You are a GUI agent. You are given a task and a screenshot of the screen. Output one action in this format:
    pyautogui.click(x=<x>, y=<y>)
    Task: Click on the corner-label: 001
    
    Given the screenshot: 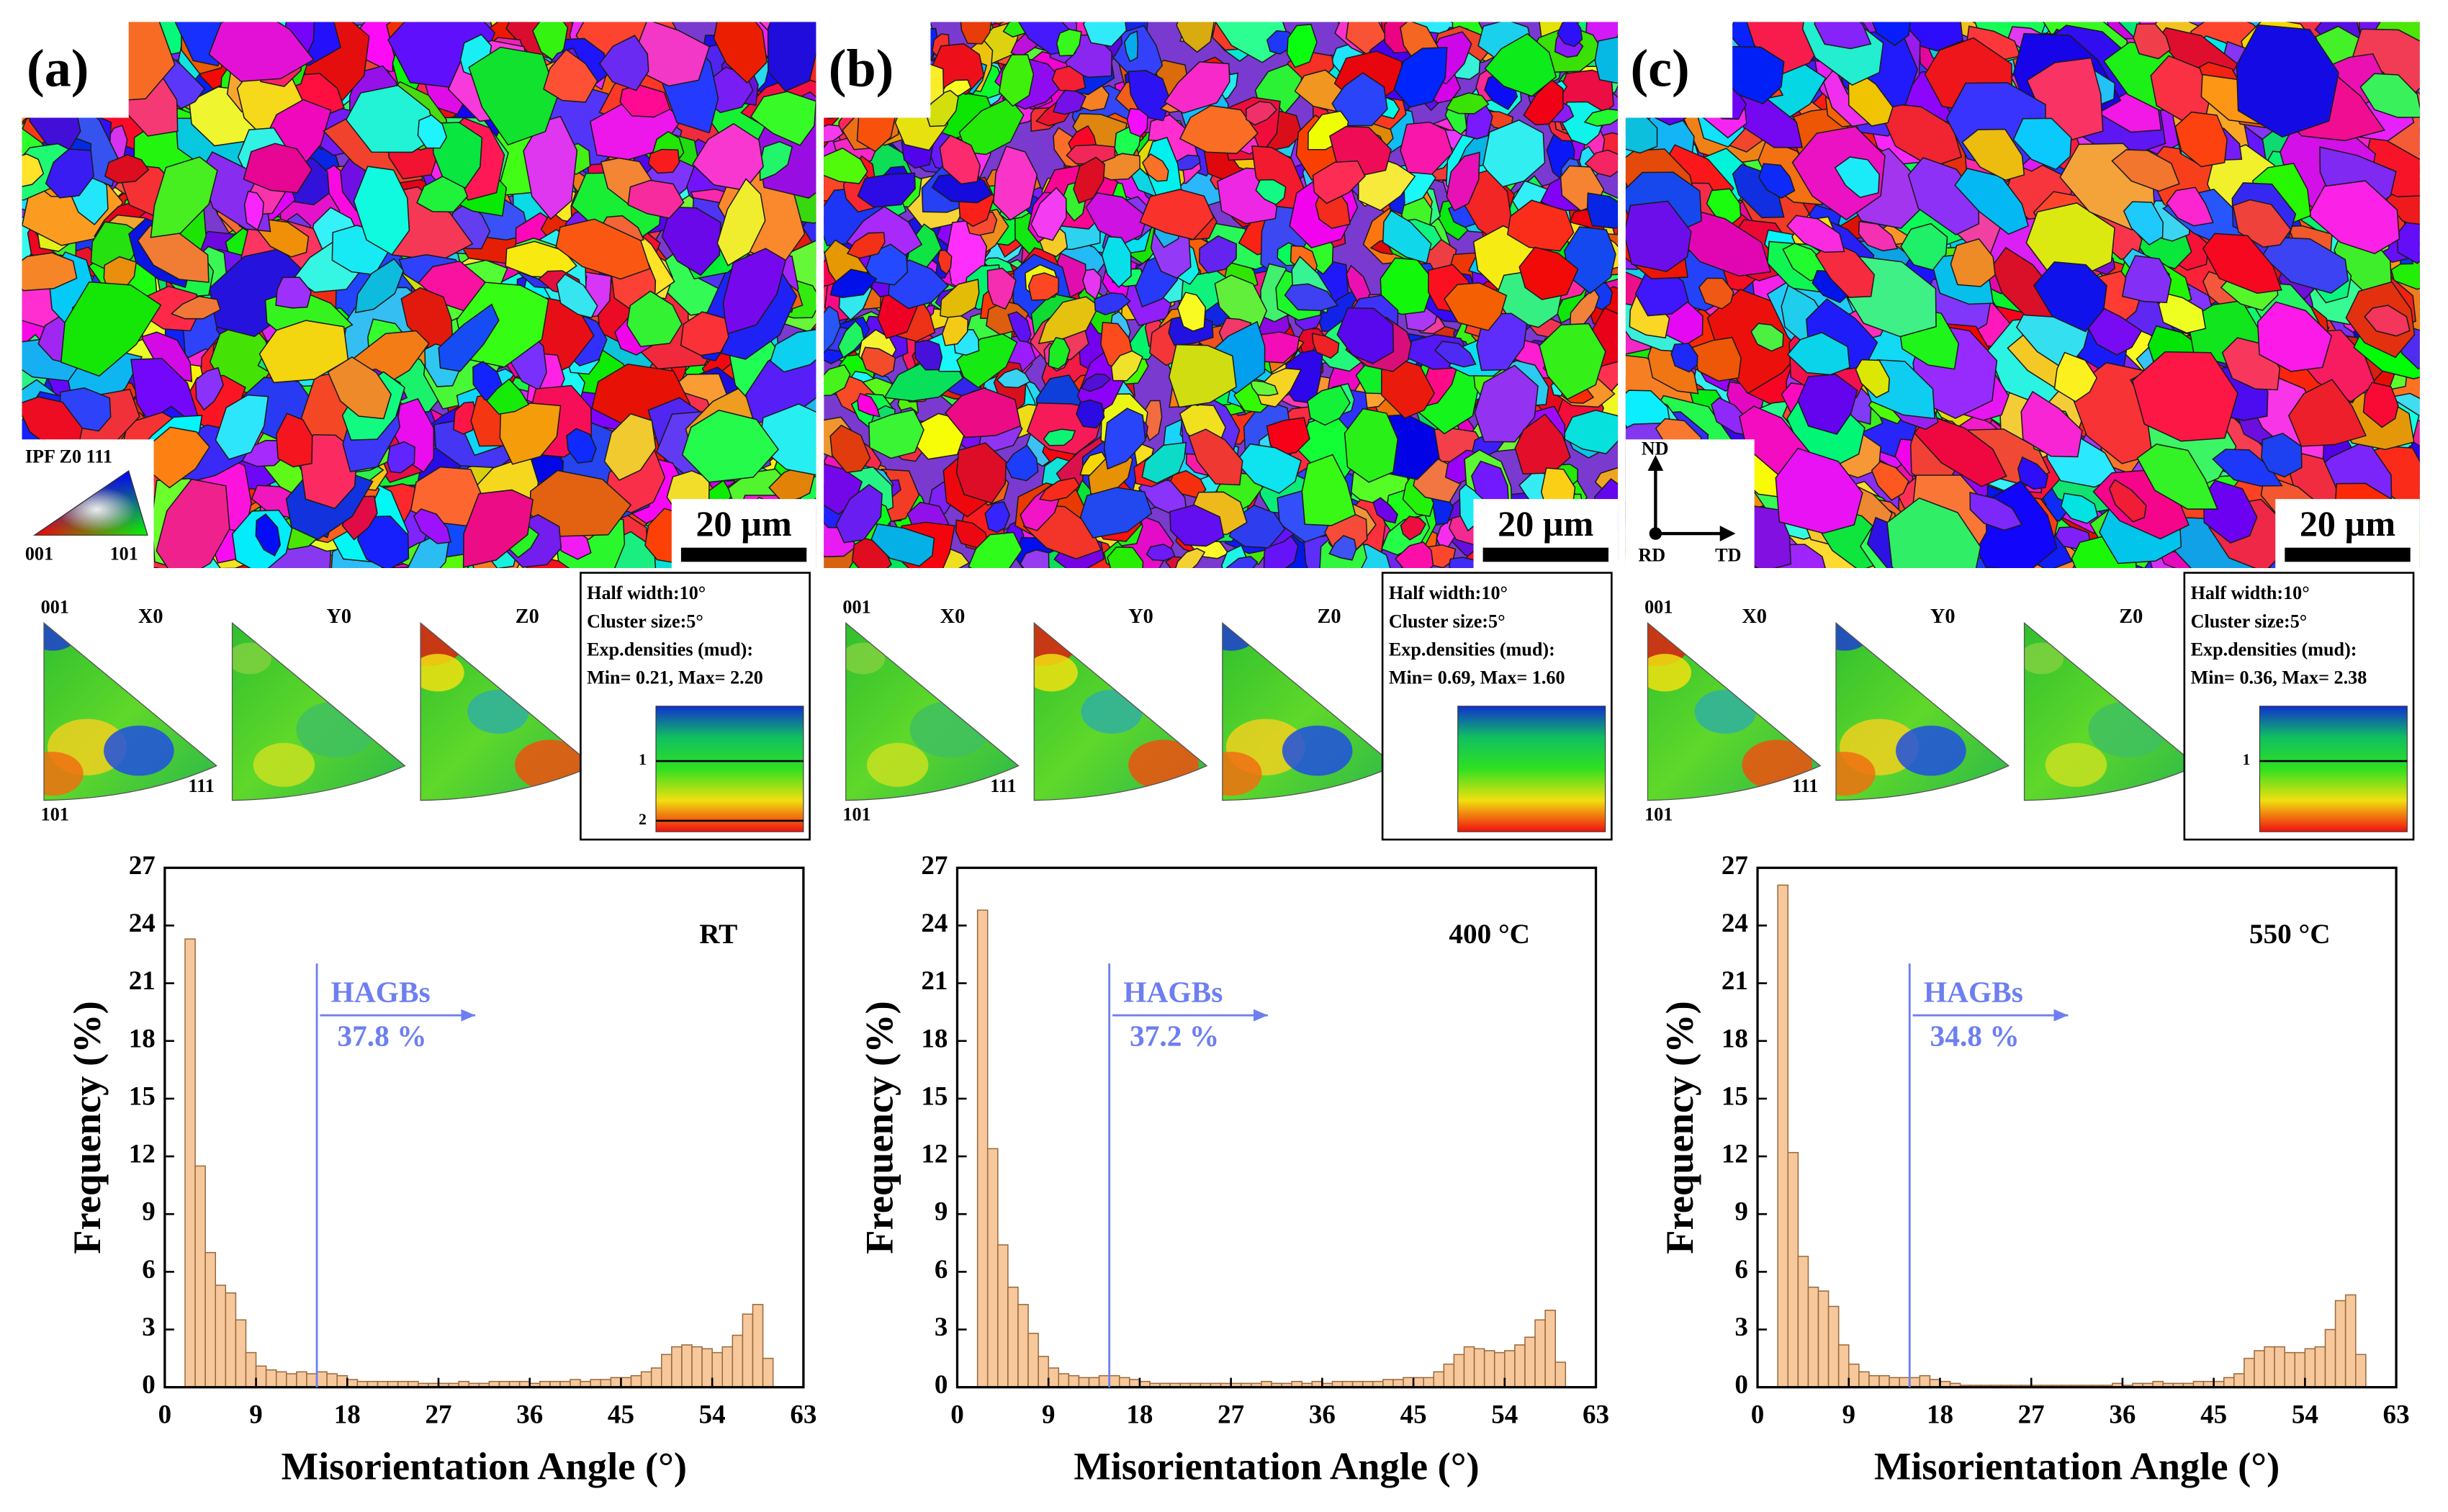 What is the action you would take?
    pyautogui.click(x=55, y=607)
    